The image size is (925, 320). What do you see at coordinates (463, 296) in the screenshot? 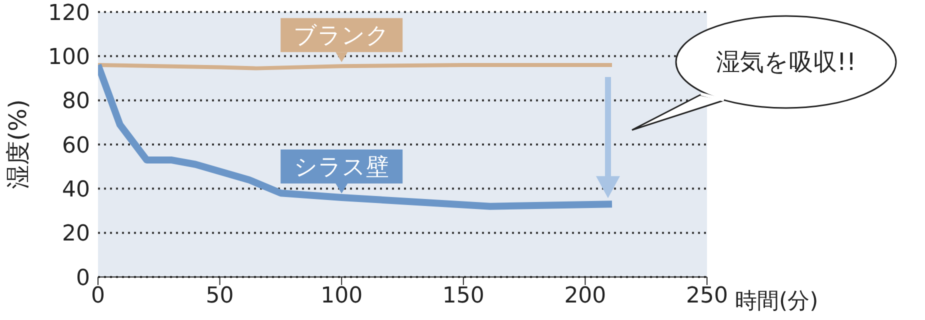
I see `x-tick-label: 150` at bounding box center [463, 296].